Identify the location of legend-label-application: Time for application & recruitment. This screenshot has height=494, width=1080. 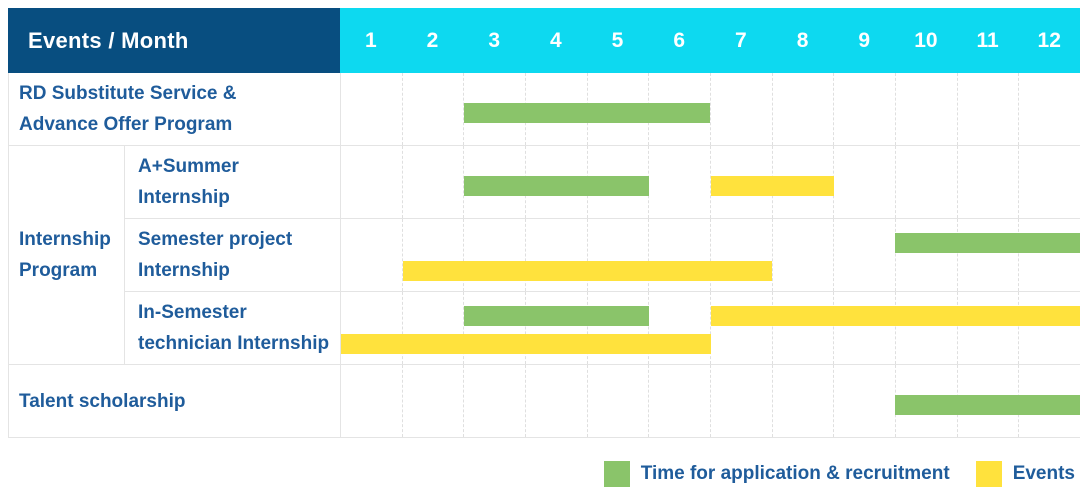
(795, 473).